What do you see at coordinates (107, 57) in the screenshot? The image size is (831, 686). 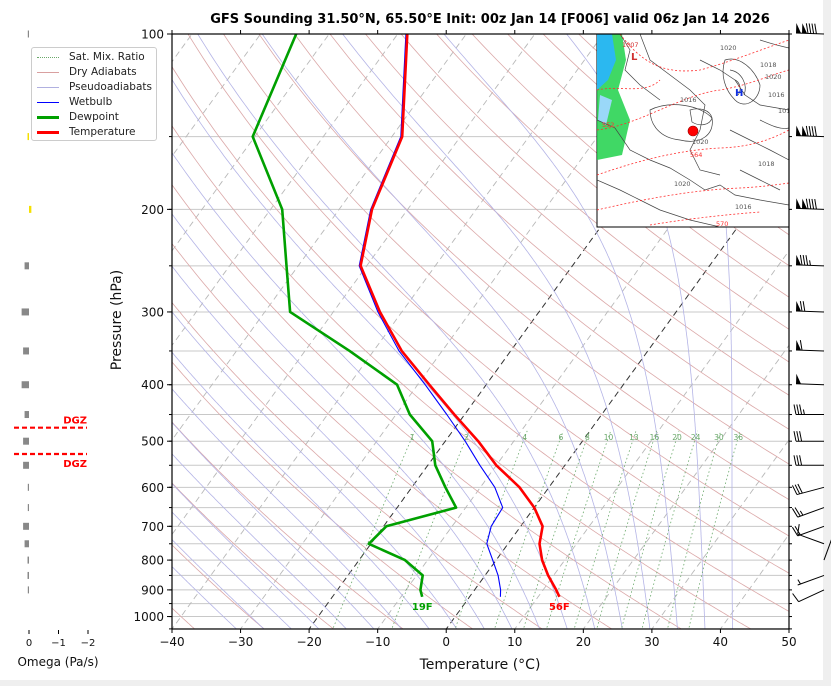 I see `legend-label: Sat. Mix. Ratio` at bounding box center [107, 57].